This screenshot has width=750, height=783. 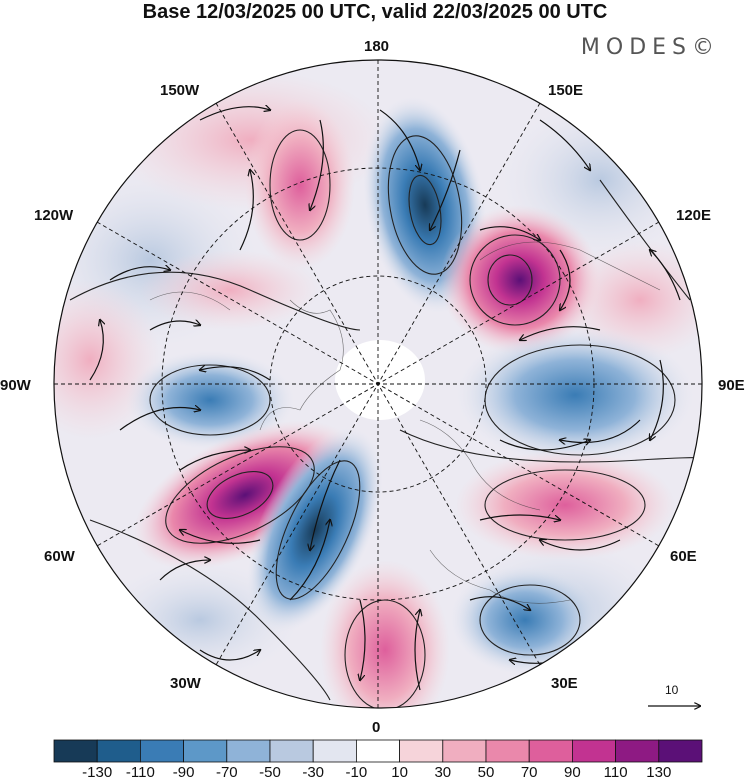 I want to click on colorbar-tick-label: 10, so click(x=399, y=772).